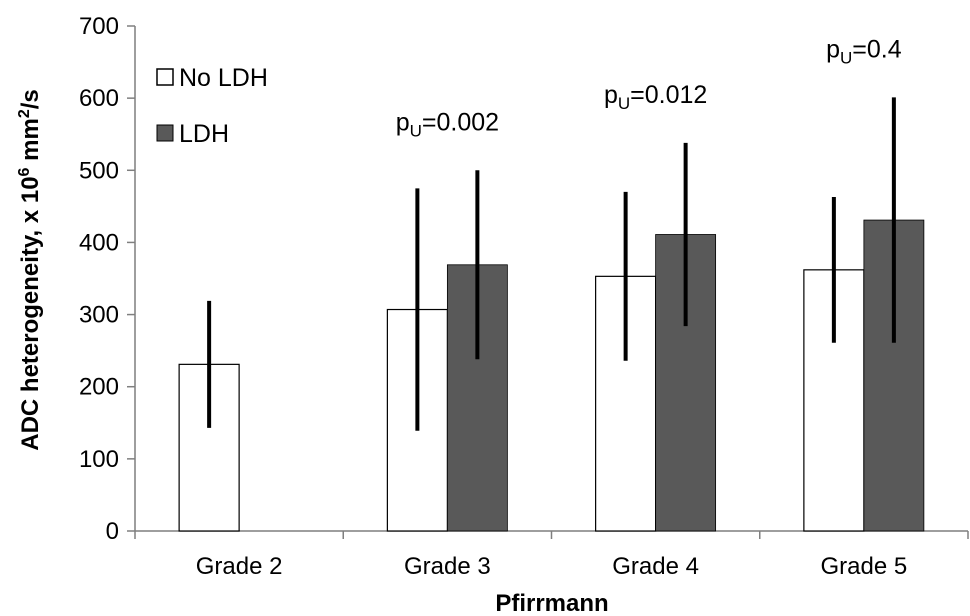 The width and height of the screenshot is (970, 616). Describe the element at coordinates (223, 78) in the screenshot. I see `legend-label-no-ldh: No LDH` at that location.